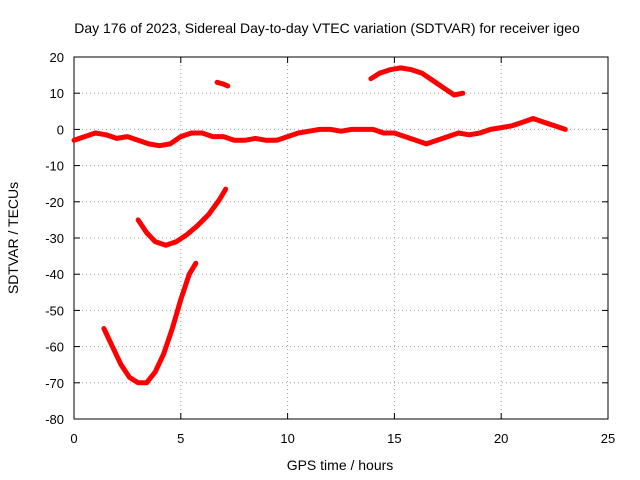  What do you see at coordinates (57, 93) in the screenshot?
I see `y-tick-label: 10` at bounding box center [57, 93].